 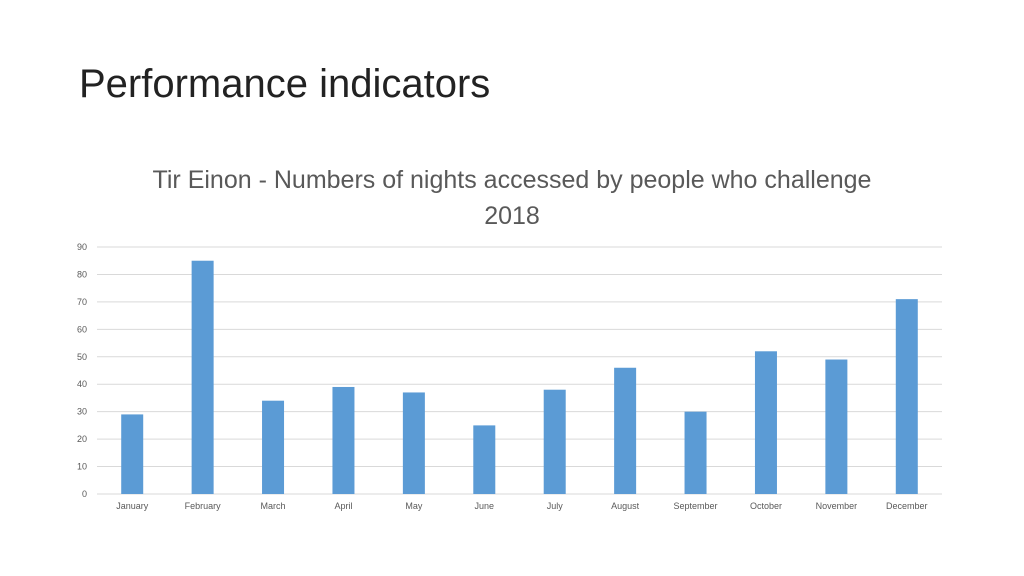 What do you see at coordinates (413, 443) in the screenshot?
I see `bar-may` at bounding box center [413, 443].